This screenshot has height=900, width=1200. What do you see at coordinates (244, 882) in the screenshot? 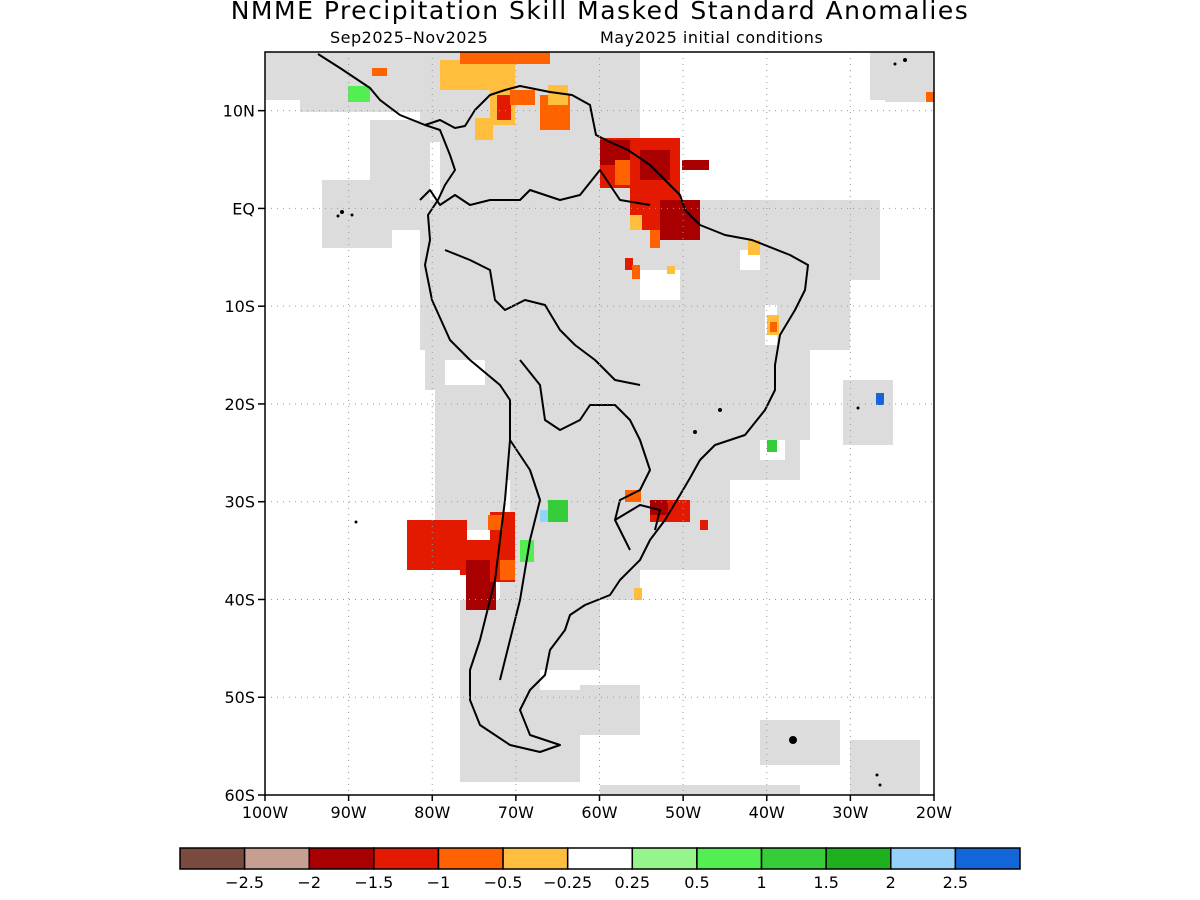
I see `colorbar-label: −2.5` at bounding box center [244, 882].